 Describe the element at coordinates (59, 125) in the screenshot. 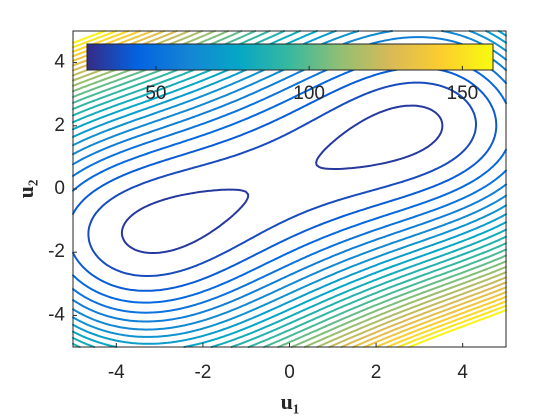

I see `y-tick-label: 2` at that location.